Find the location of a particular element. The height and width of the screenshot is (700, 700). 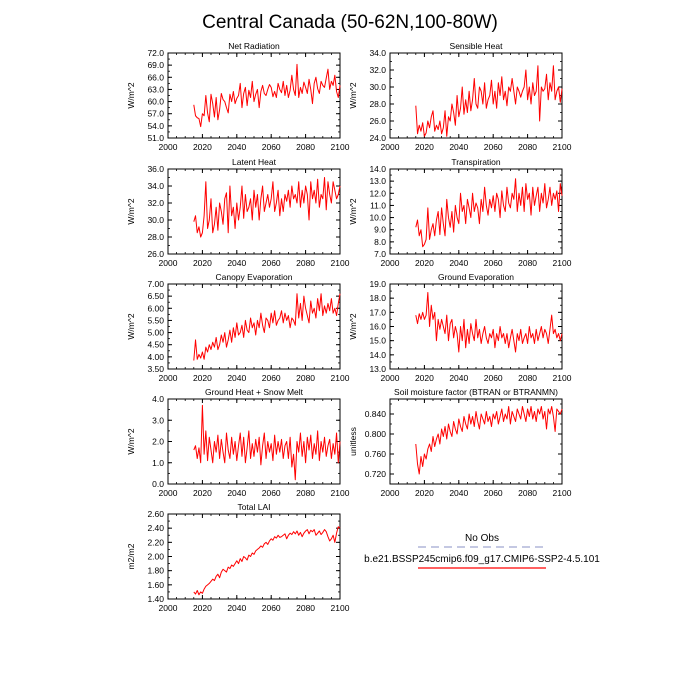

y-tick-label: 16.0 is located at coordinates (377, 327).